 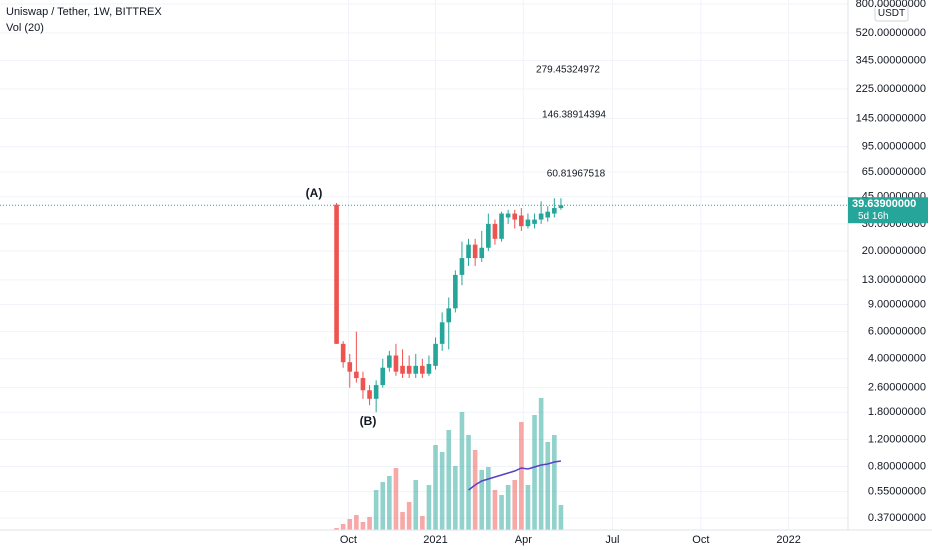 What do you see at coordinates (435, 540) in the screenshot?
I see `x-tick-label: 2021` at bounding box center [435, 540].